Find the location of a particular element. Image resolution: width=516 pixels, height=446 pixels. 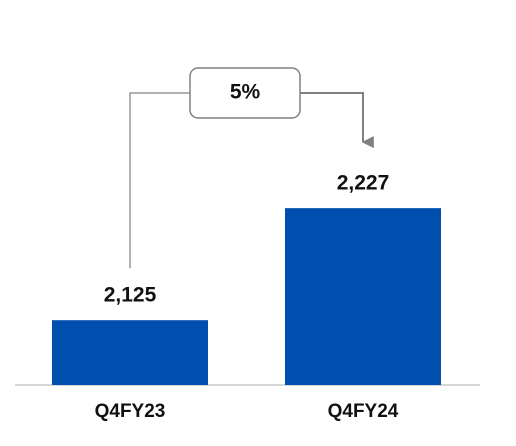

connector-line is located at coordinates (159, 180).